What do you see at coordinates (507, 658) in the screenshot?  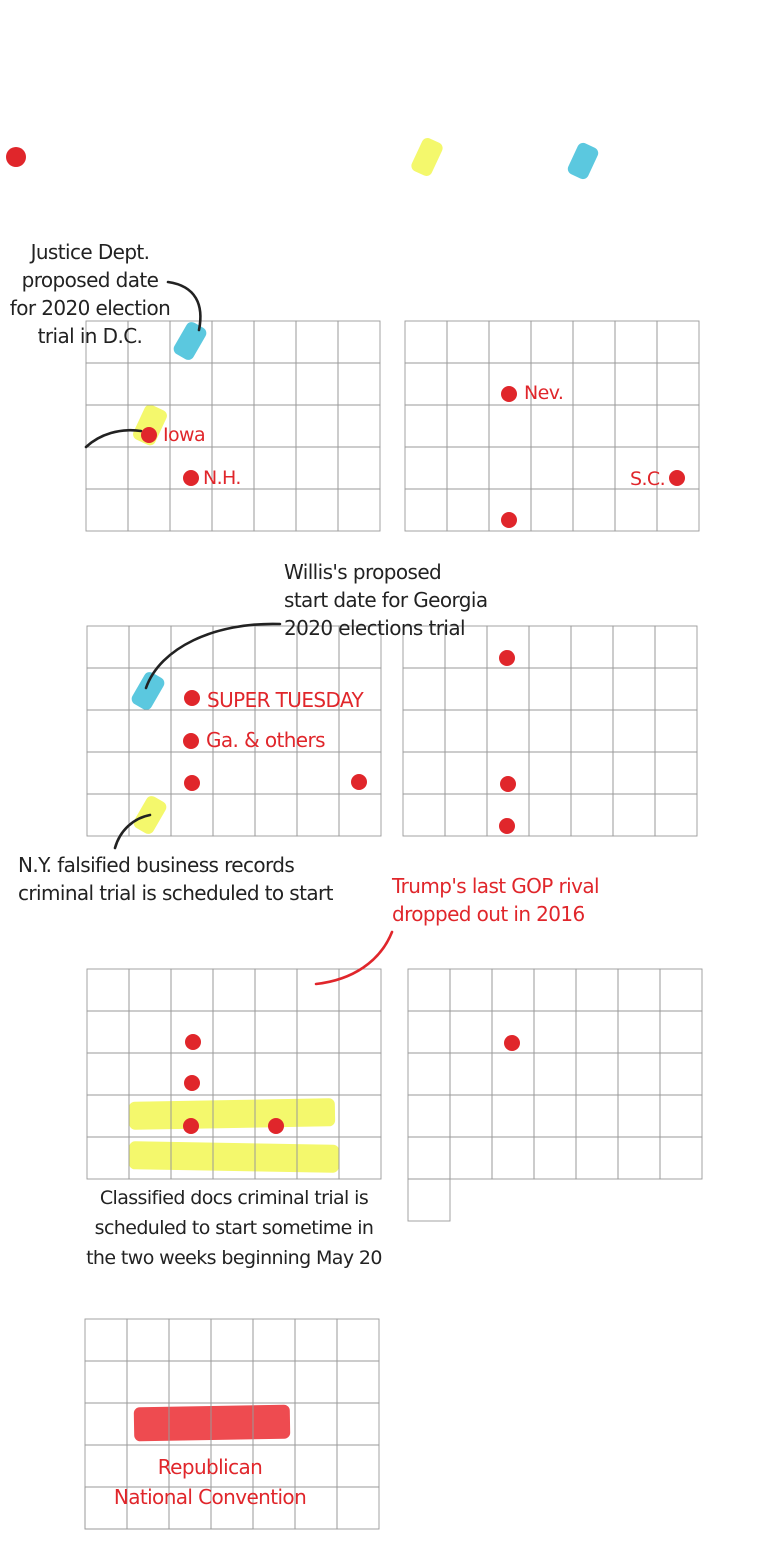 I see `april-dot-a` at bounding box center [507, 658].